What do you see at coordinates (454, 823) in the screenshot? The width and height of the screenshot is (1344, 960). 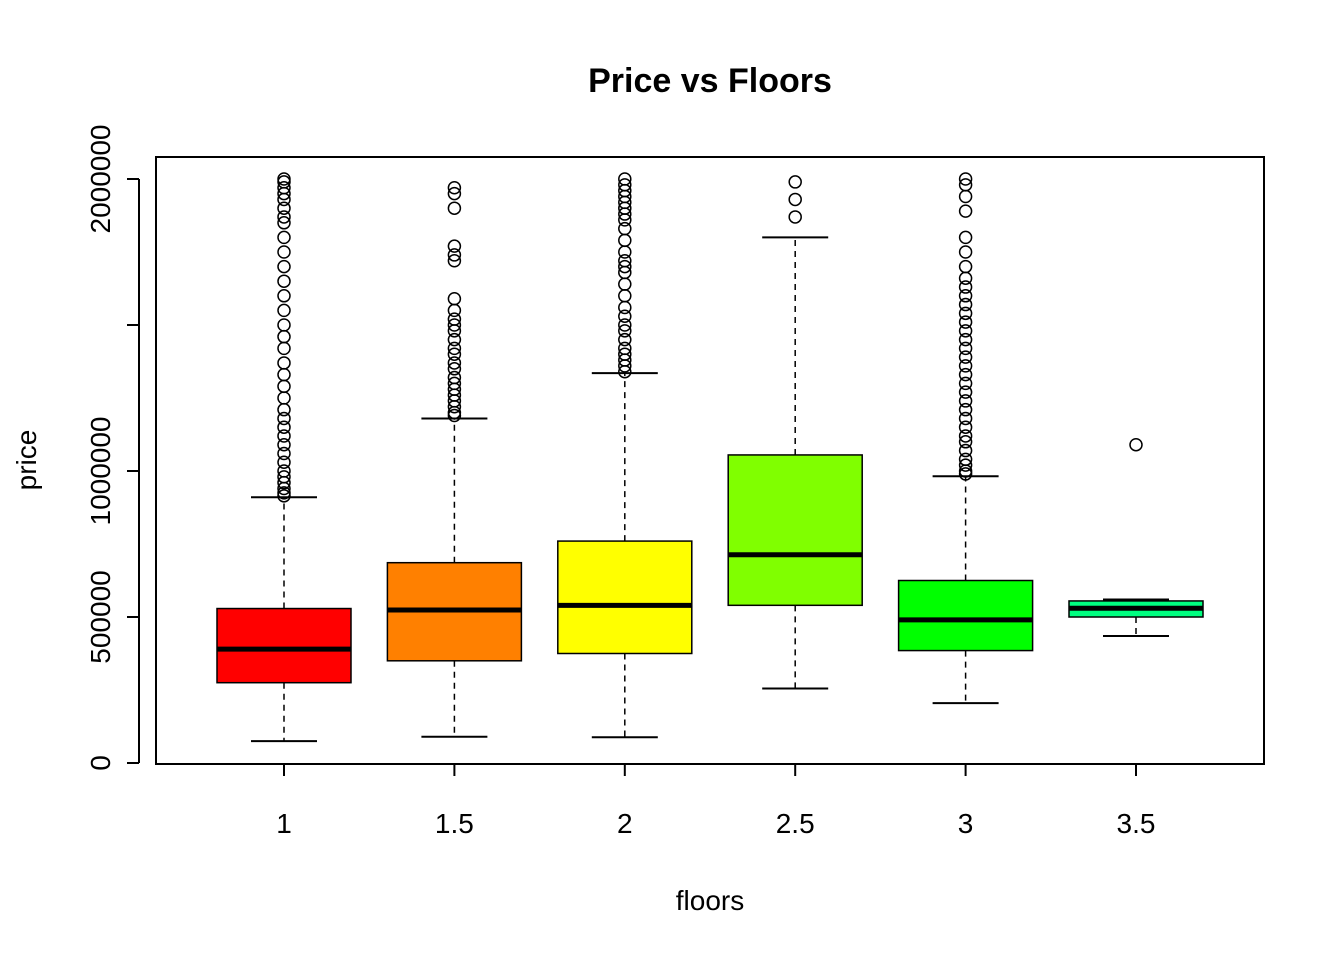 I see `x-tick-label: 1.5` at bounding box center [454, 823].